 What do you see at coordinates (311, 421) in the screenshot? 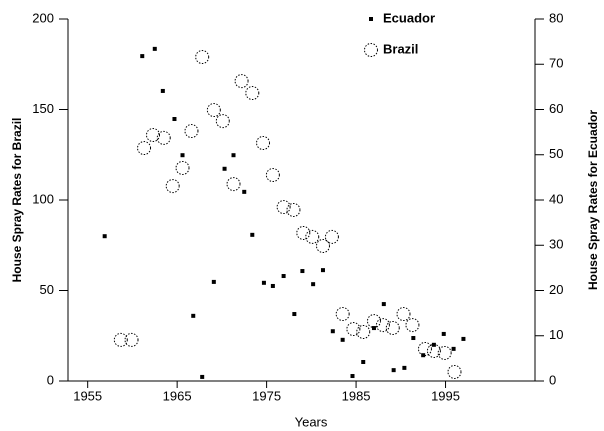
I see `x-axis-label: Years` at bounding box center [311, 421].